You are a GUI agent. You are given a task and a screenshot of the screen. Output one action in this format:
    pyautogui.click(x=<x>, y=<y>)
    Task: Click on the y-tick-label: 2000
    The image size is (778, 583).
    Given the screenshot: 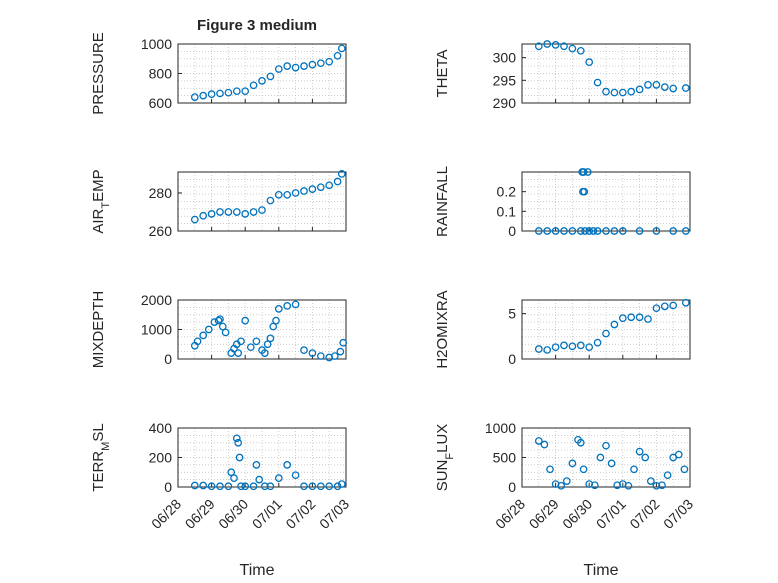 What is the action you would take?
    pyautogui.click(x=156, y=300)
    